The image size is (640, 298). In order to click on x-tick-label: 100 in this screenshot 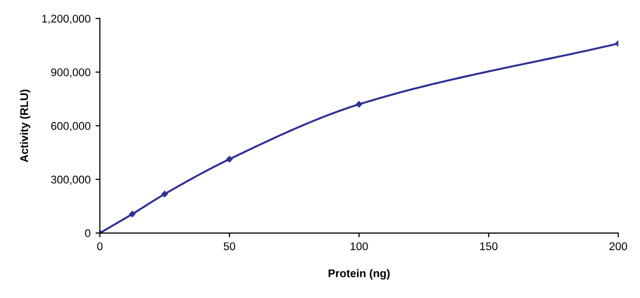, I will do `click(359, 246)`.